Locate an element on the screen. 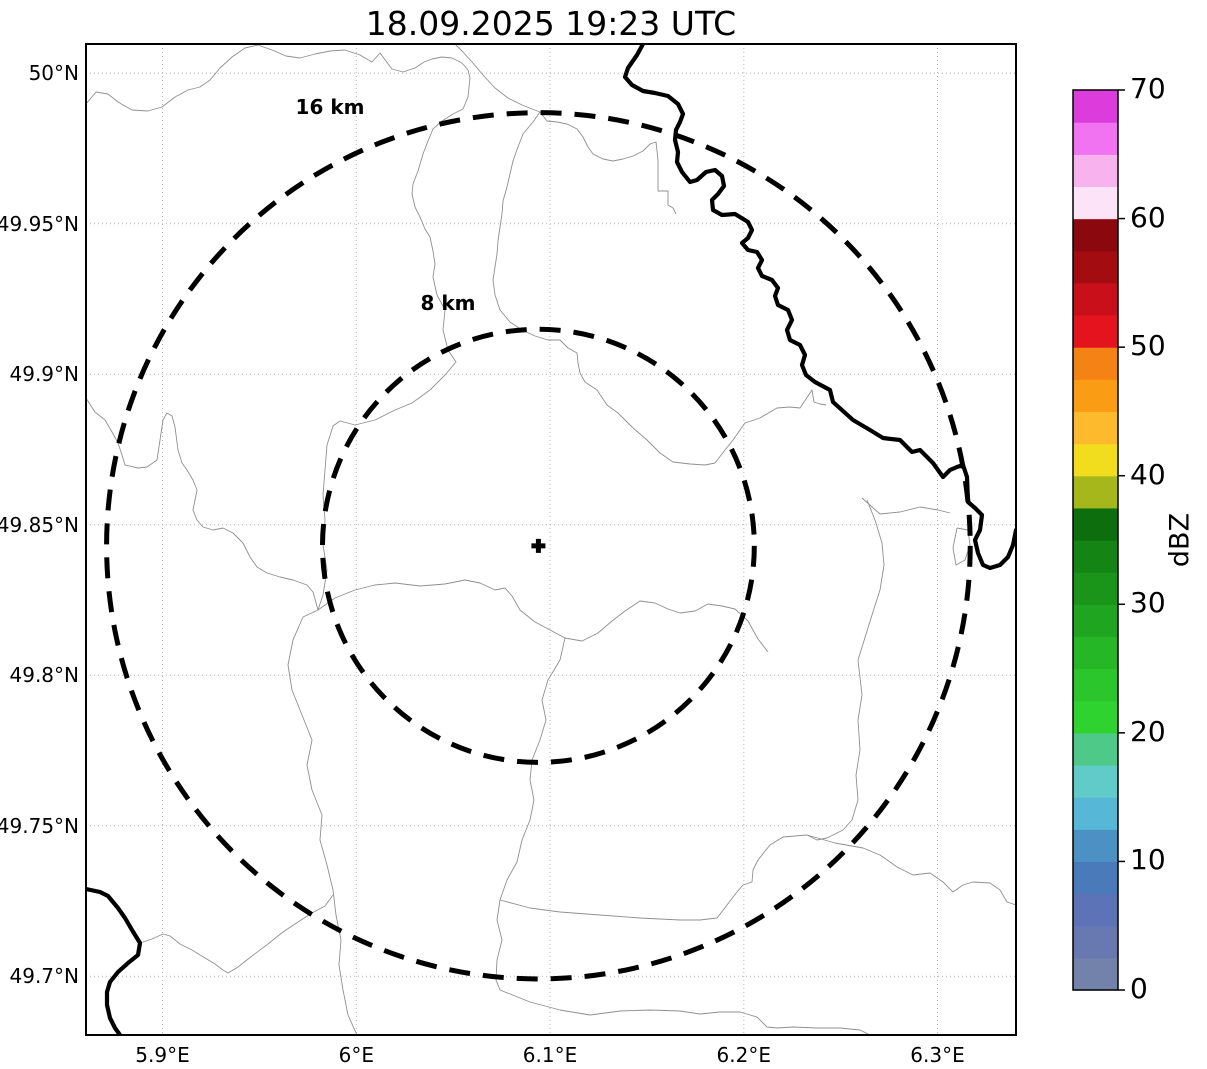  range-ring-label-8km: 8 km is located at coordinates (448, 303).